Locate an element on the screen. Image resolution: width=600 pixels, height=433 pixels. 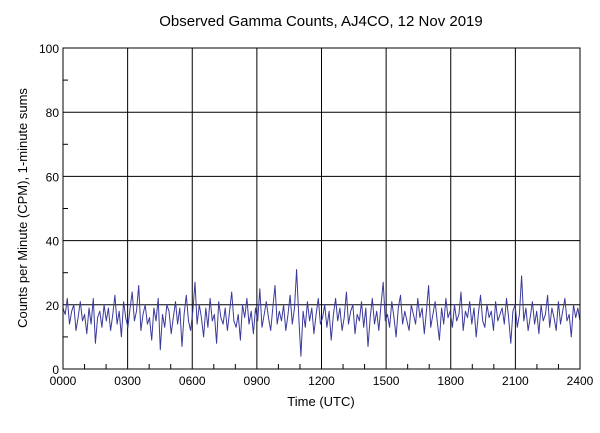
x-tick-label: 0900 is located at coordinates (257, 381).